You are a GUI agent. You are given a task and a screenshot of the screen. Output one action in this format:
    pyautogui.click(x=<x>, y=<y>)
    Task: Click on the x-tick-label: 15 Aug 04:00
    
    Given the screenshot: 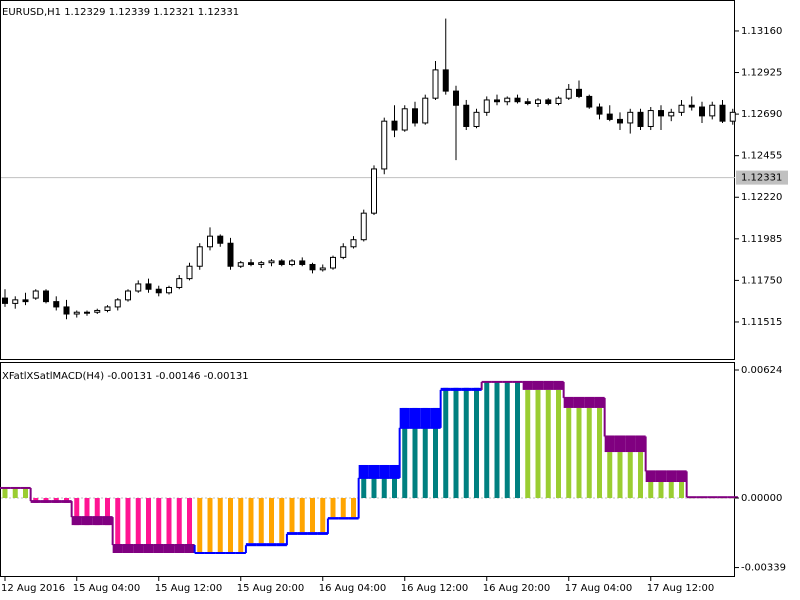 What is the action you would take?
    pyautogui.click(x=106, y=588)
    